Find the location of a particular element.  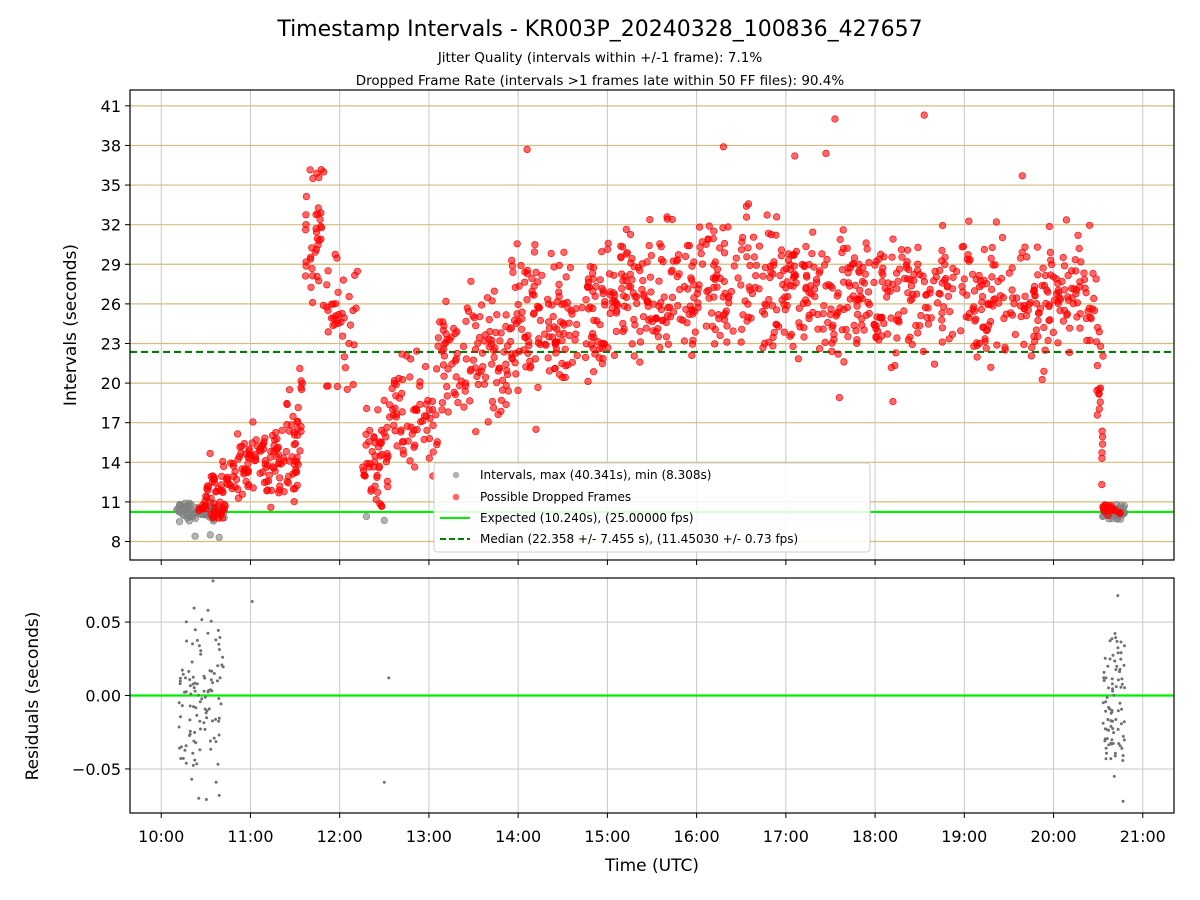

x-tick-label: 19:00 is located at coordinates (964, 836).